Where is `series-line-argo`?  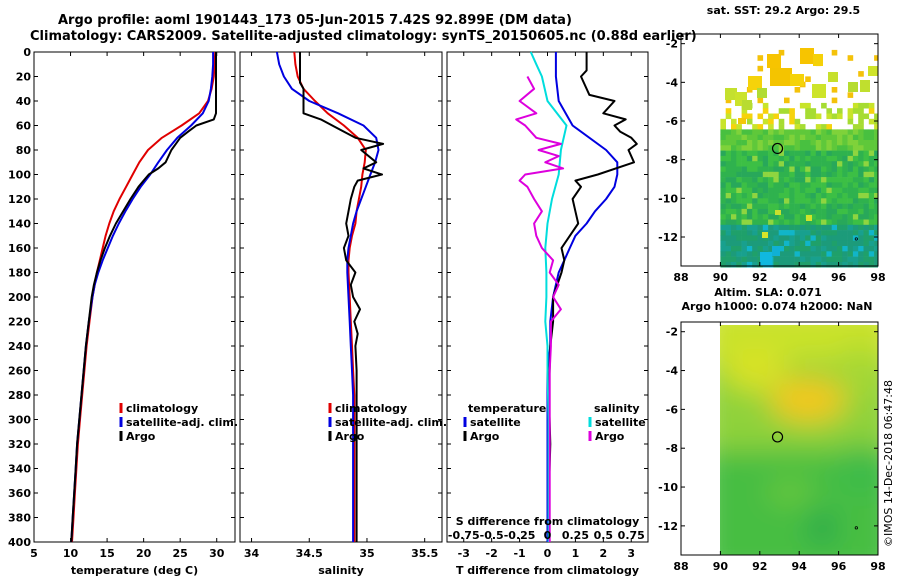
series-line-argo is located at coordinates (342, 297).